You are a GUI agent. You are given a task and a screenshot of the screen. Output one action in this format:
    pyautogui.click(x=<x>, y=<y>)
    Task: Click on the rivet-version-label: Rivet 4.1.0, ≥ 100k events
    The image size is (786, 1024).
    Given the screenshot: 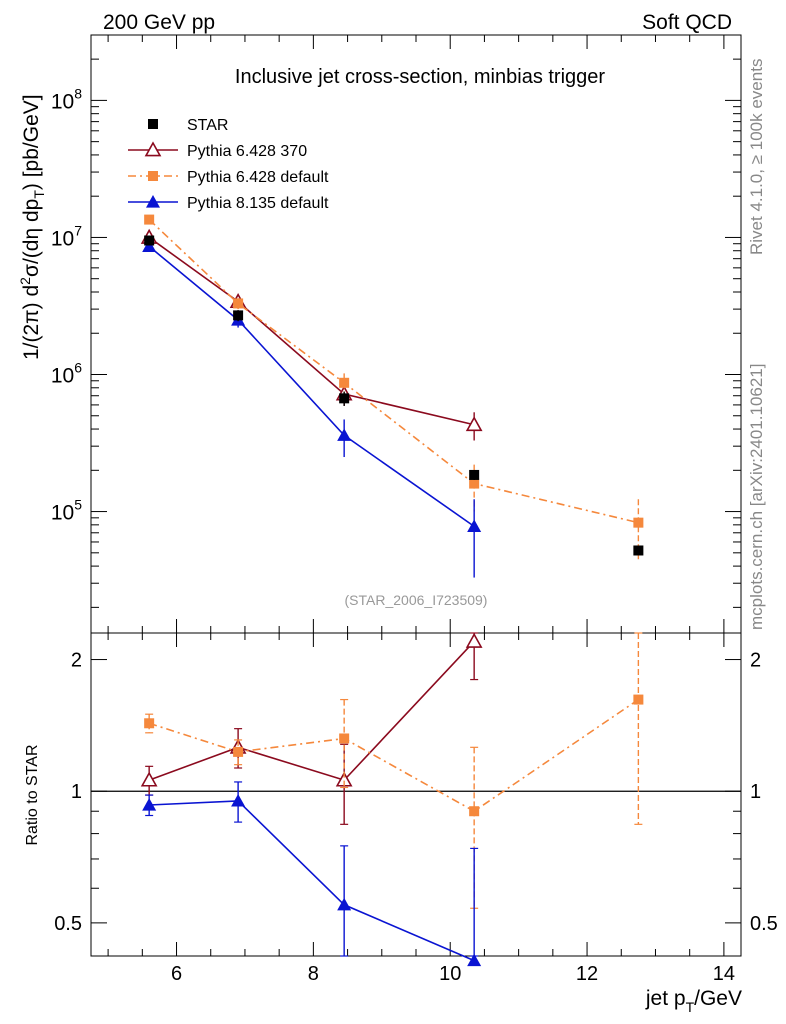 What is the action you would take?
    pyautogui.click(x=756, y=157)
    